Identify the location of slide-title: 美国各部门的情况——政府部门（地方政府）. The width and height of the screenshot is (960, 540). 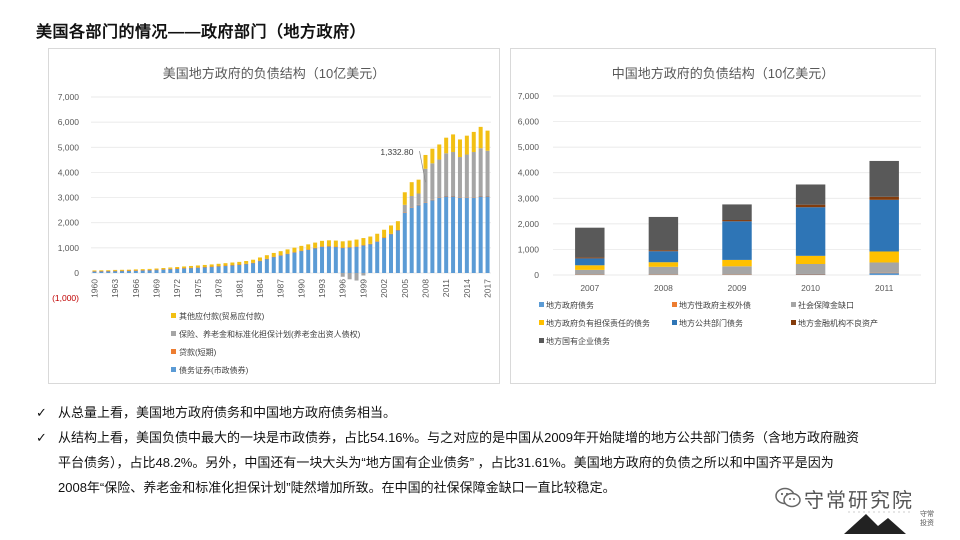
(201, 32).